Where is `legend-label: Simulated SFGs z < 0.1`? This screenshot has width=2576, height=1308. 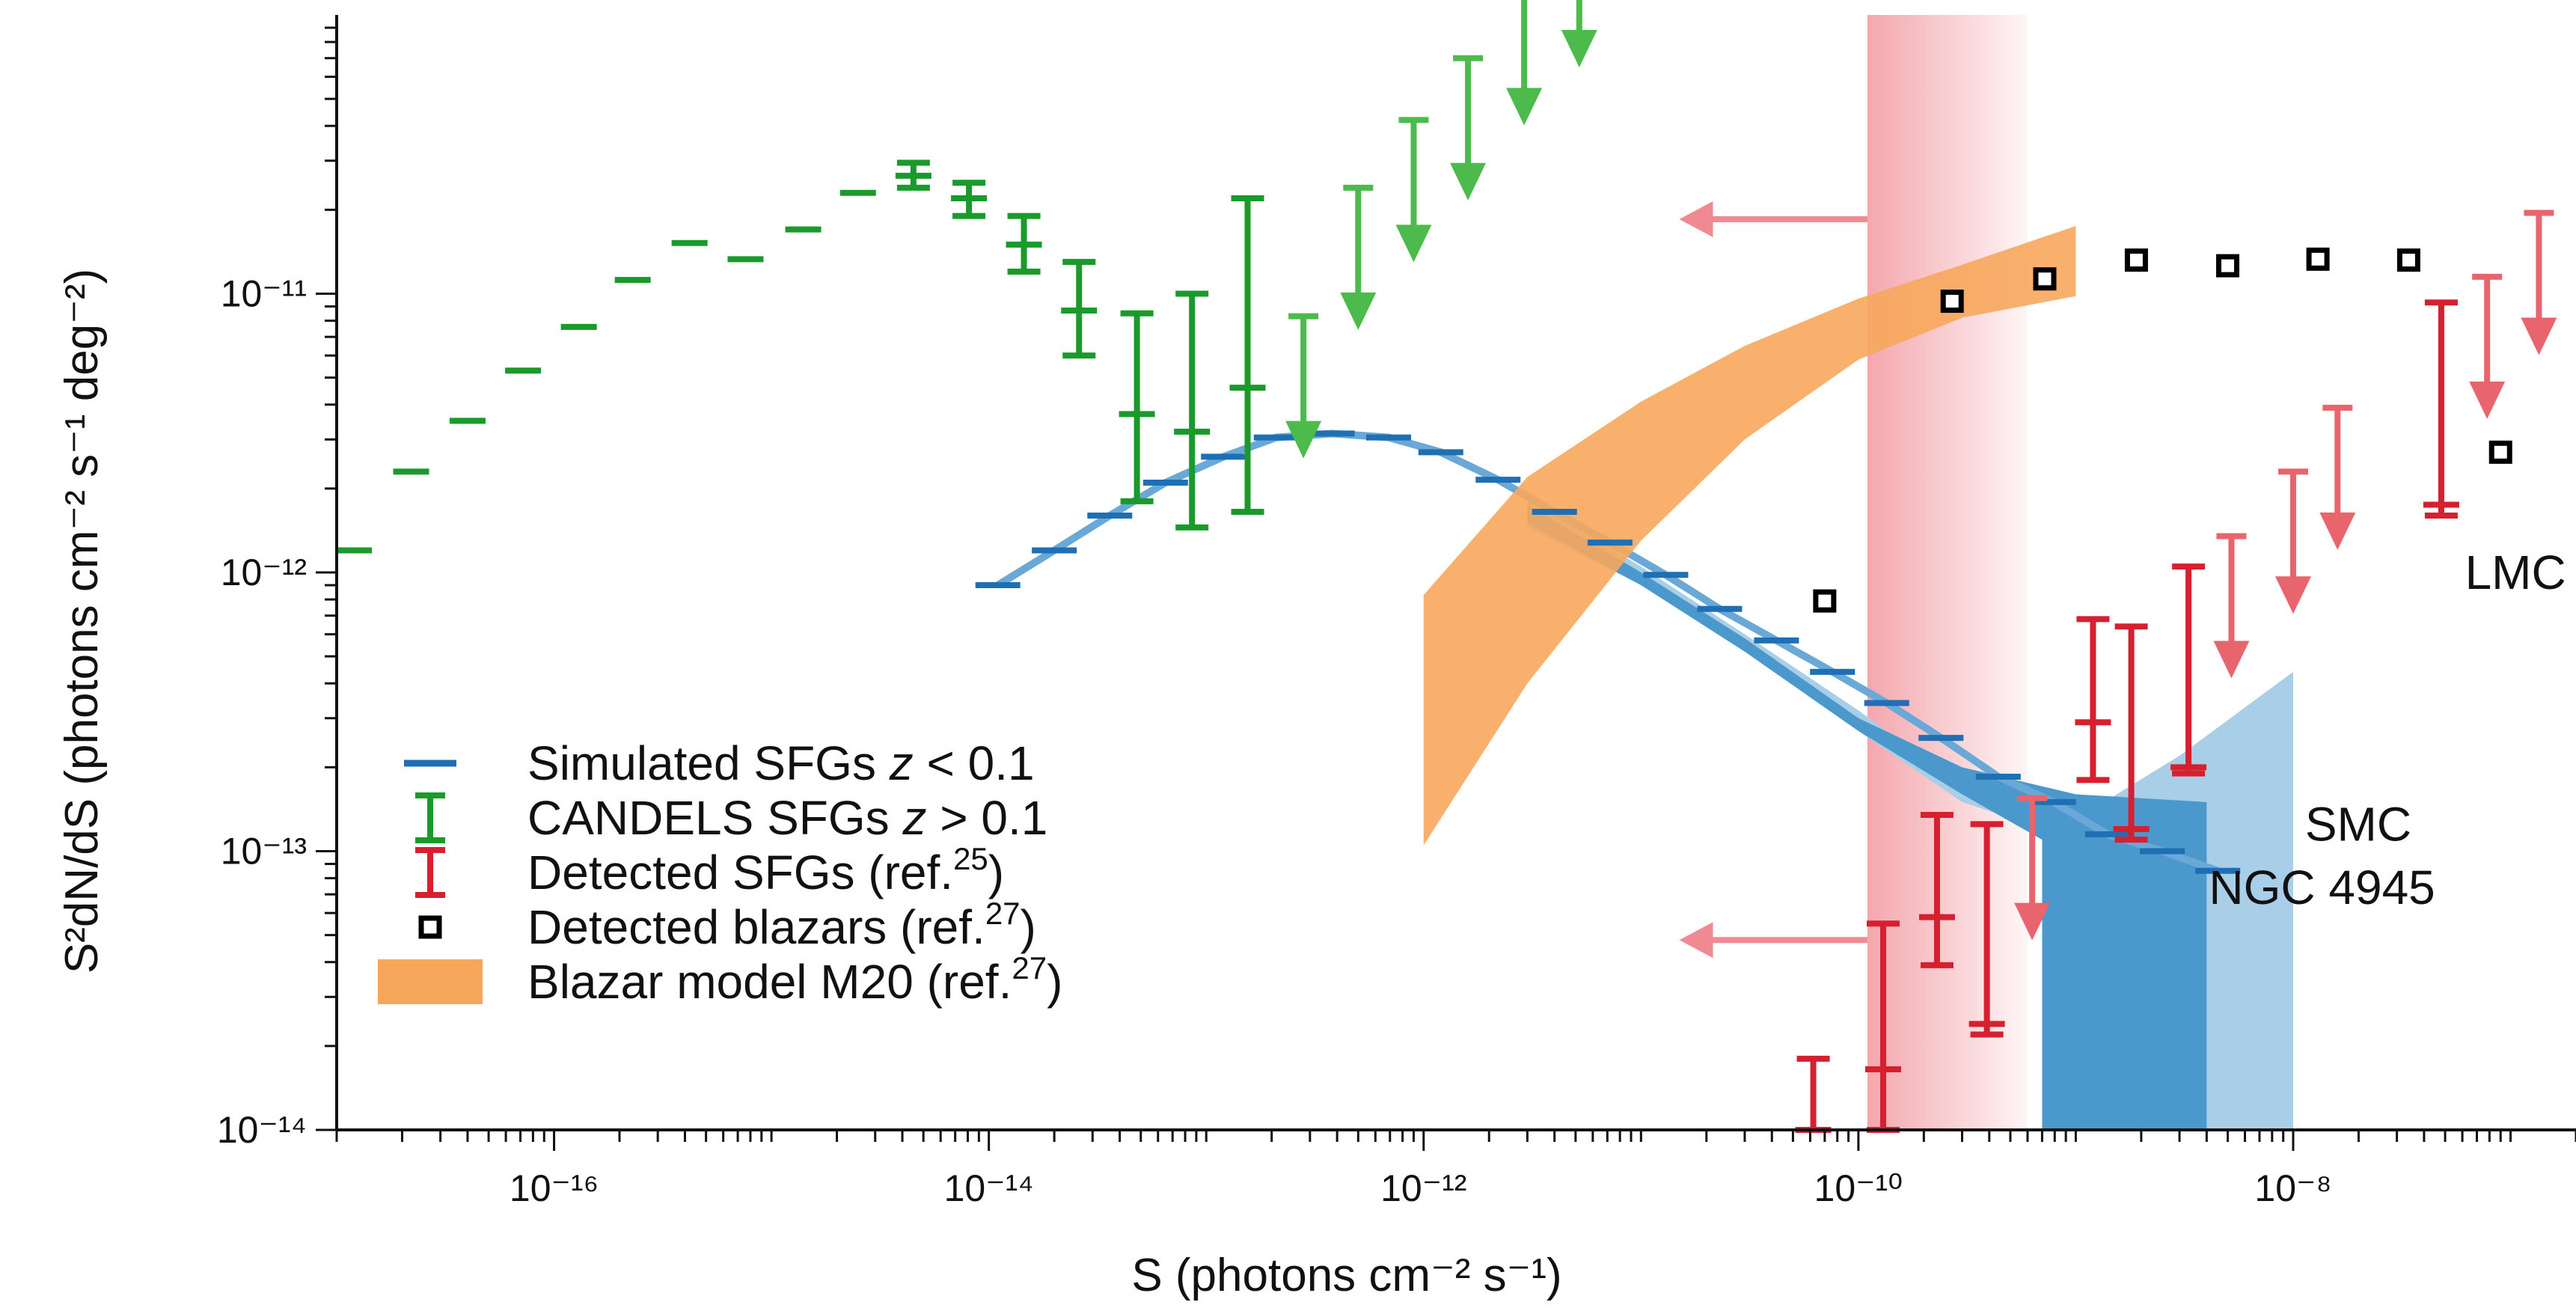 legend-label: Simulated SFGs z < 0.1 is located at coordinates (781, 763).